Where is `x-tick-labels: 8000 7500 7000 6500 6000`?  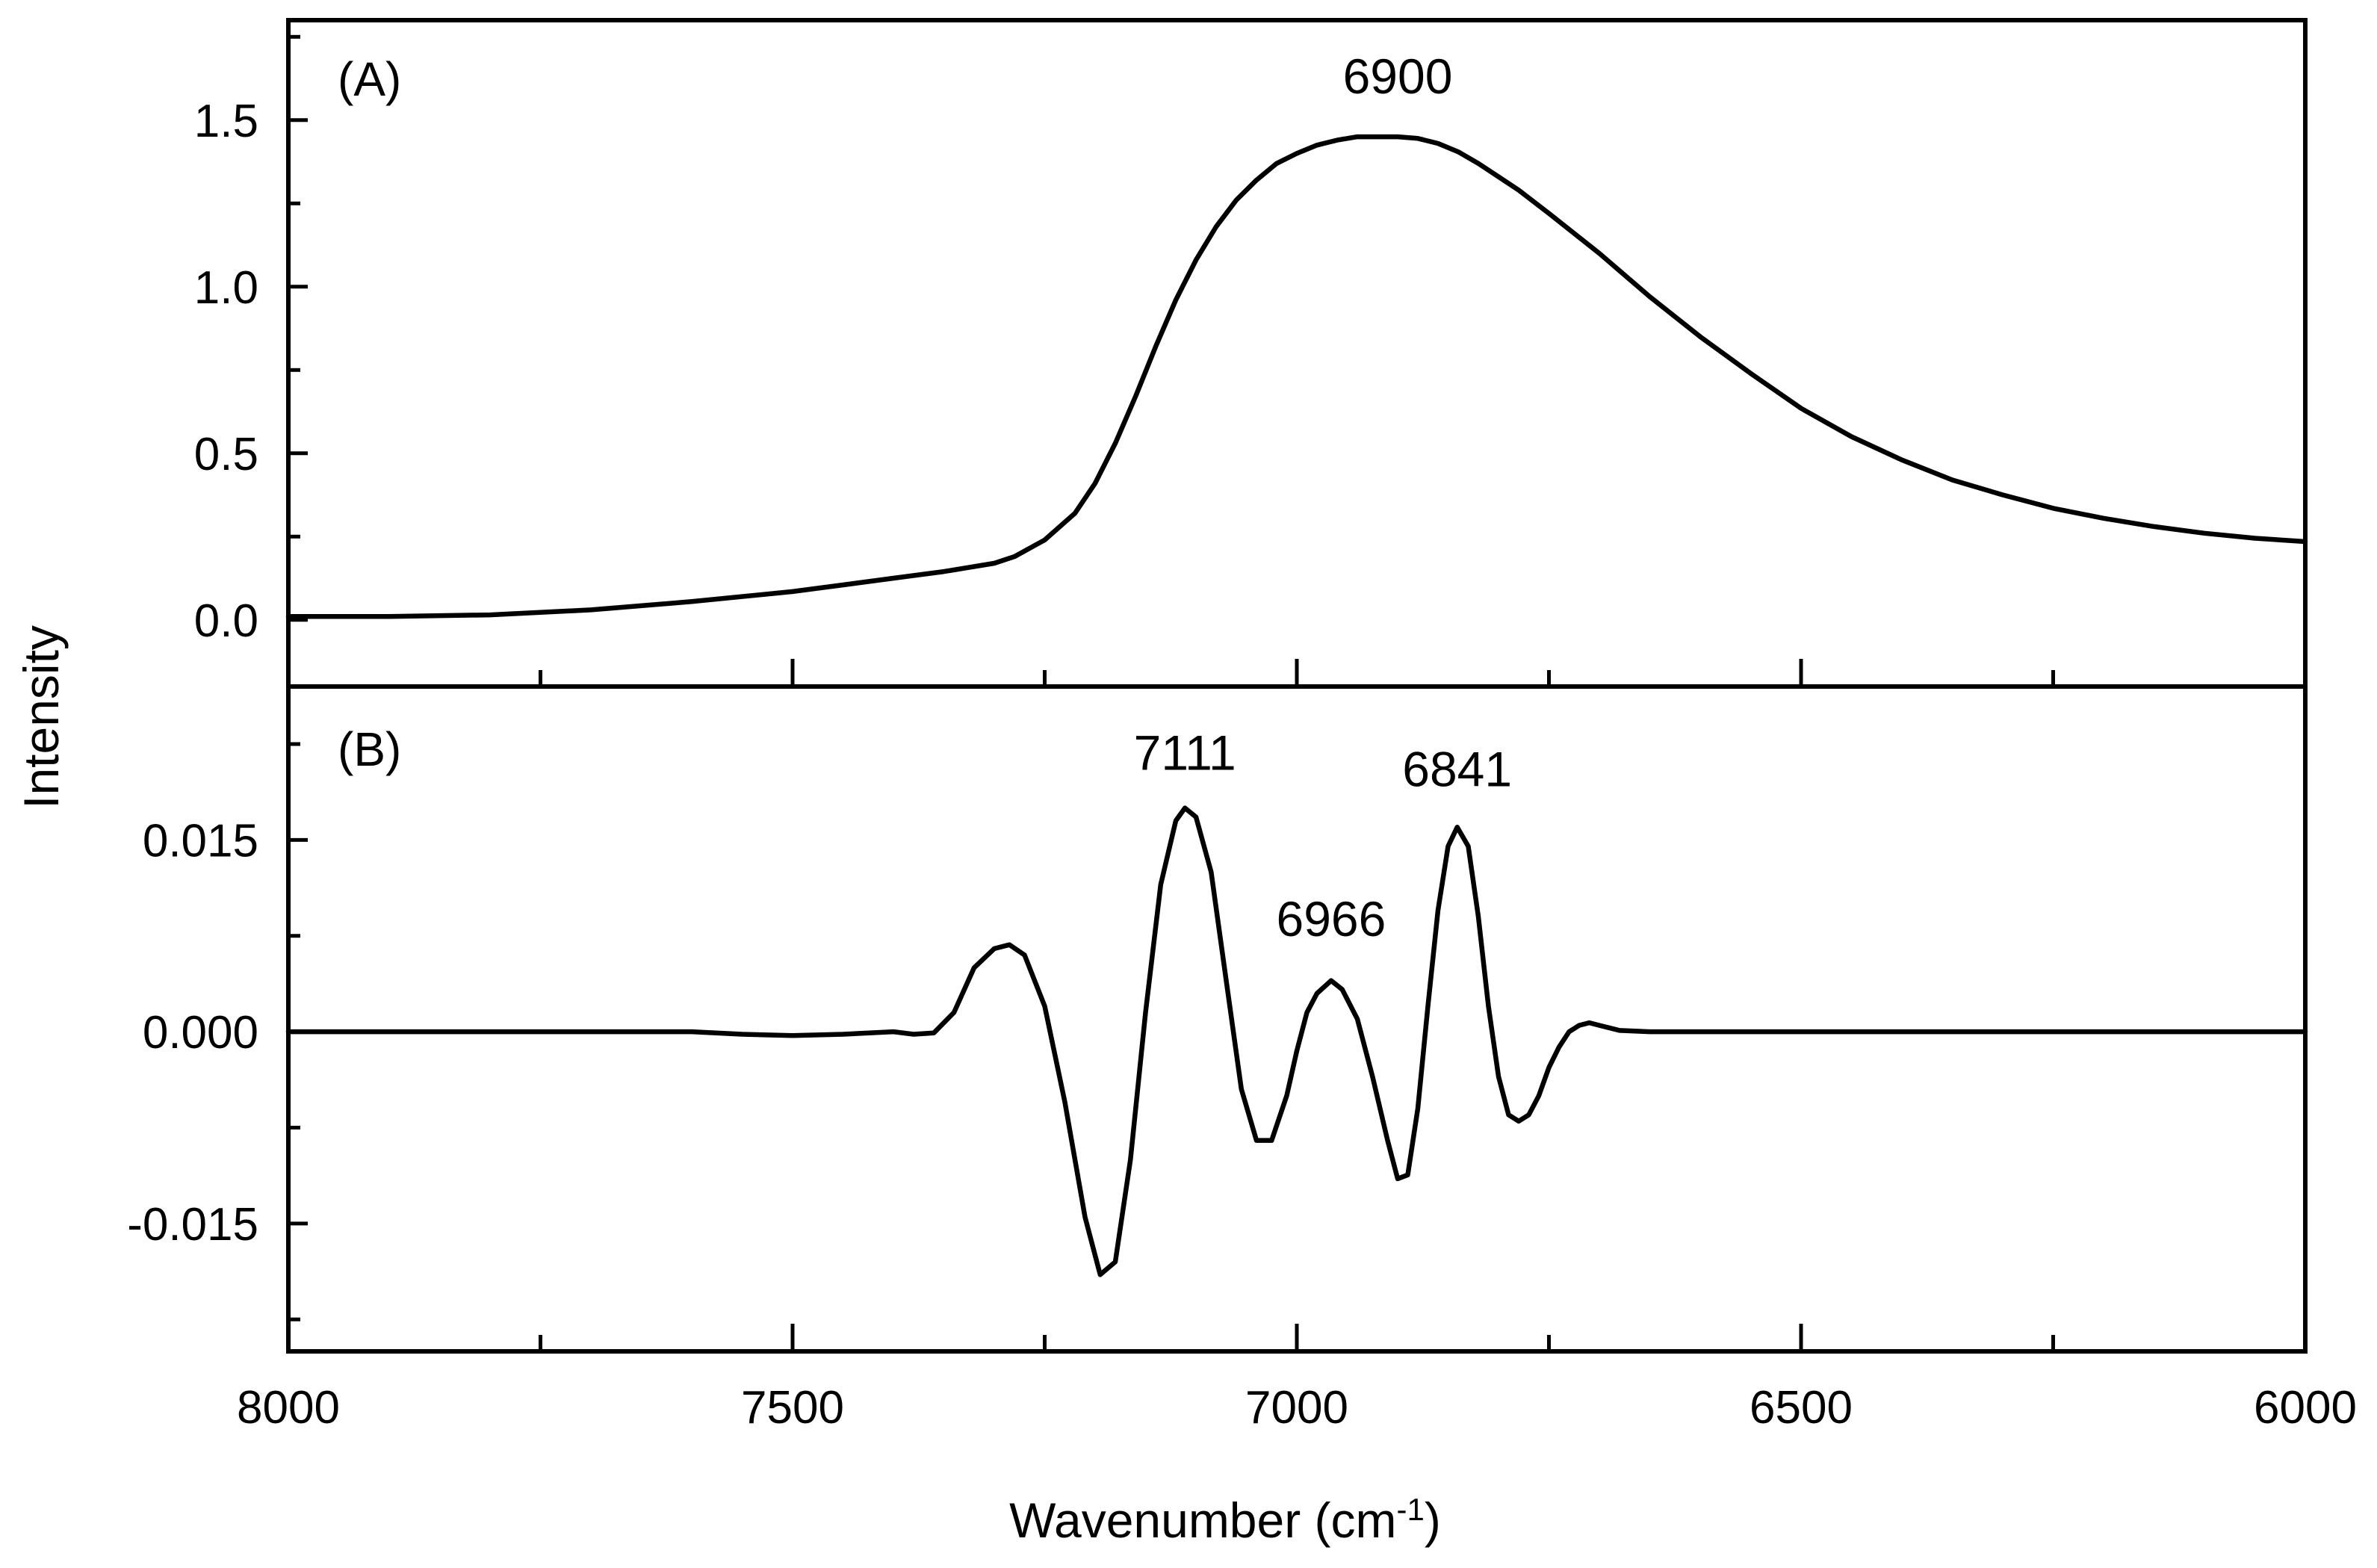
x-tick-labels: 8000 7500 7000 6500 6000 is located at coordinates (1297, 1408).